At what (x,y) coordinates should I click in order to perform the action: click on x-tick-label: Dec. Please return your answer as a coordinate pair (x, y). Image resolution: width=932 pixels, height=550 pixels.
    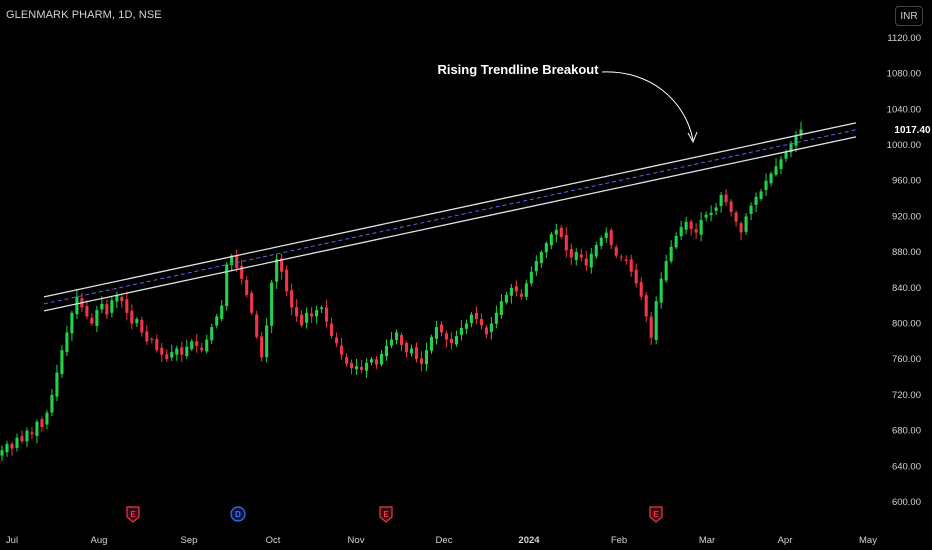
    Looking at the image, I should click on (444, 540).